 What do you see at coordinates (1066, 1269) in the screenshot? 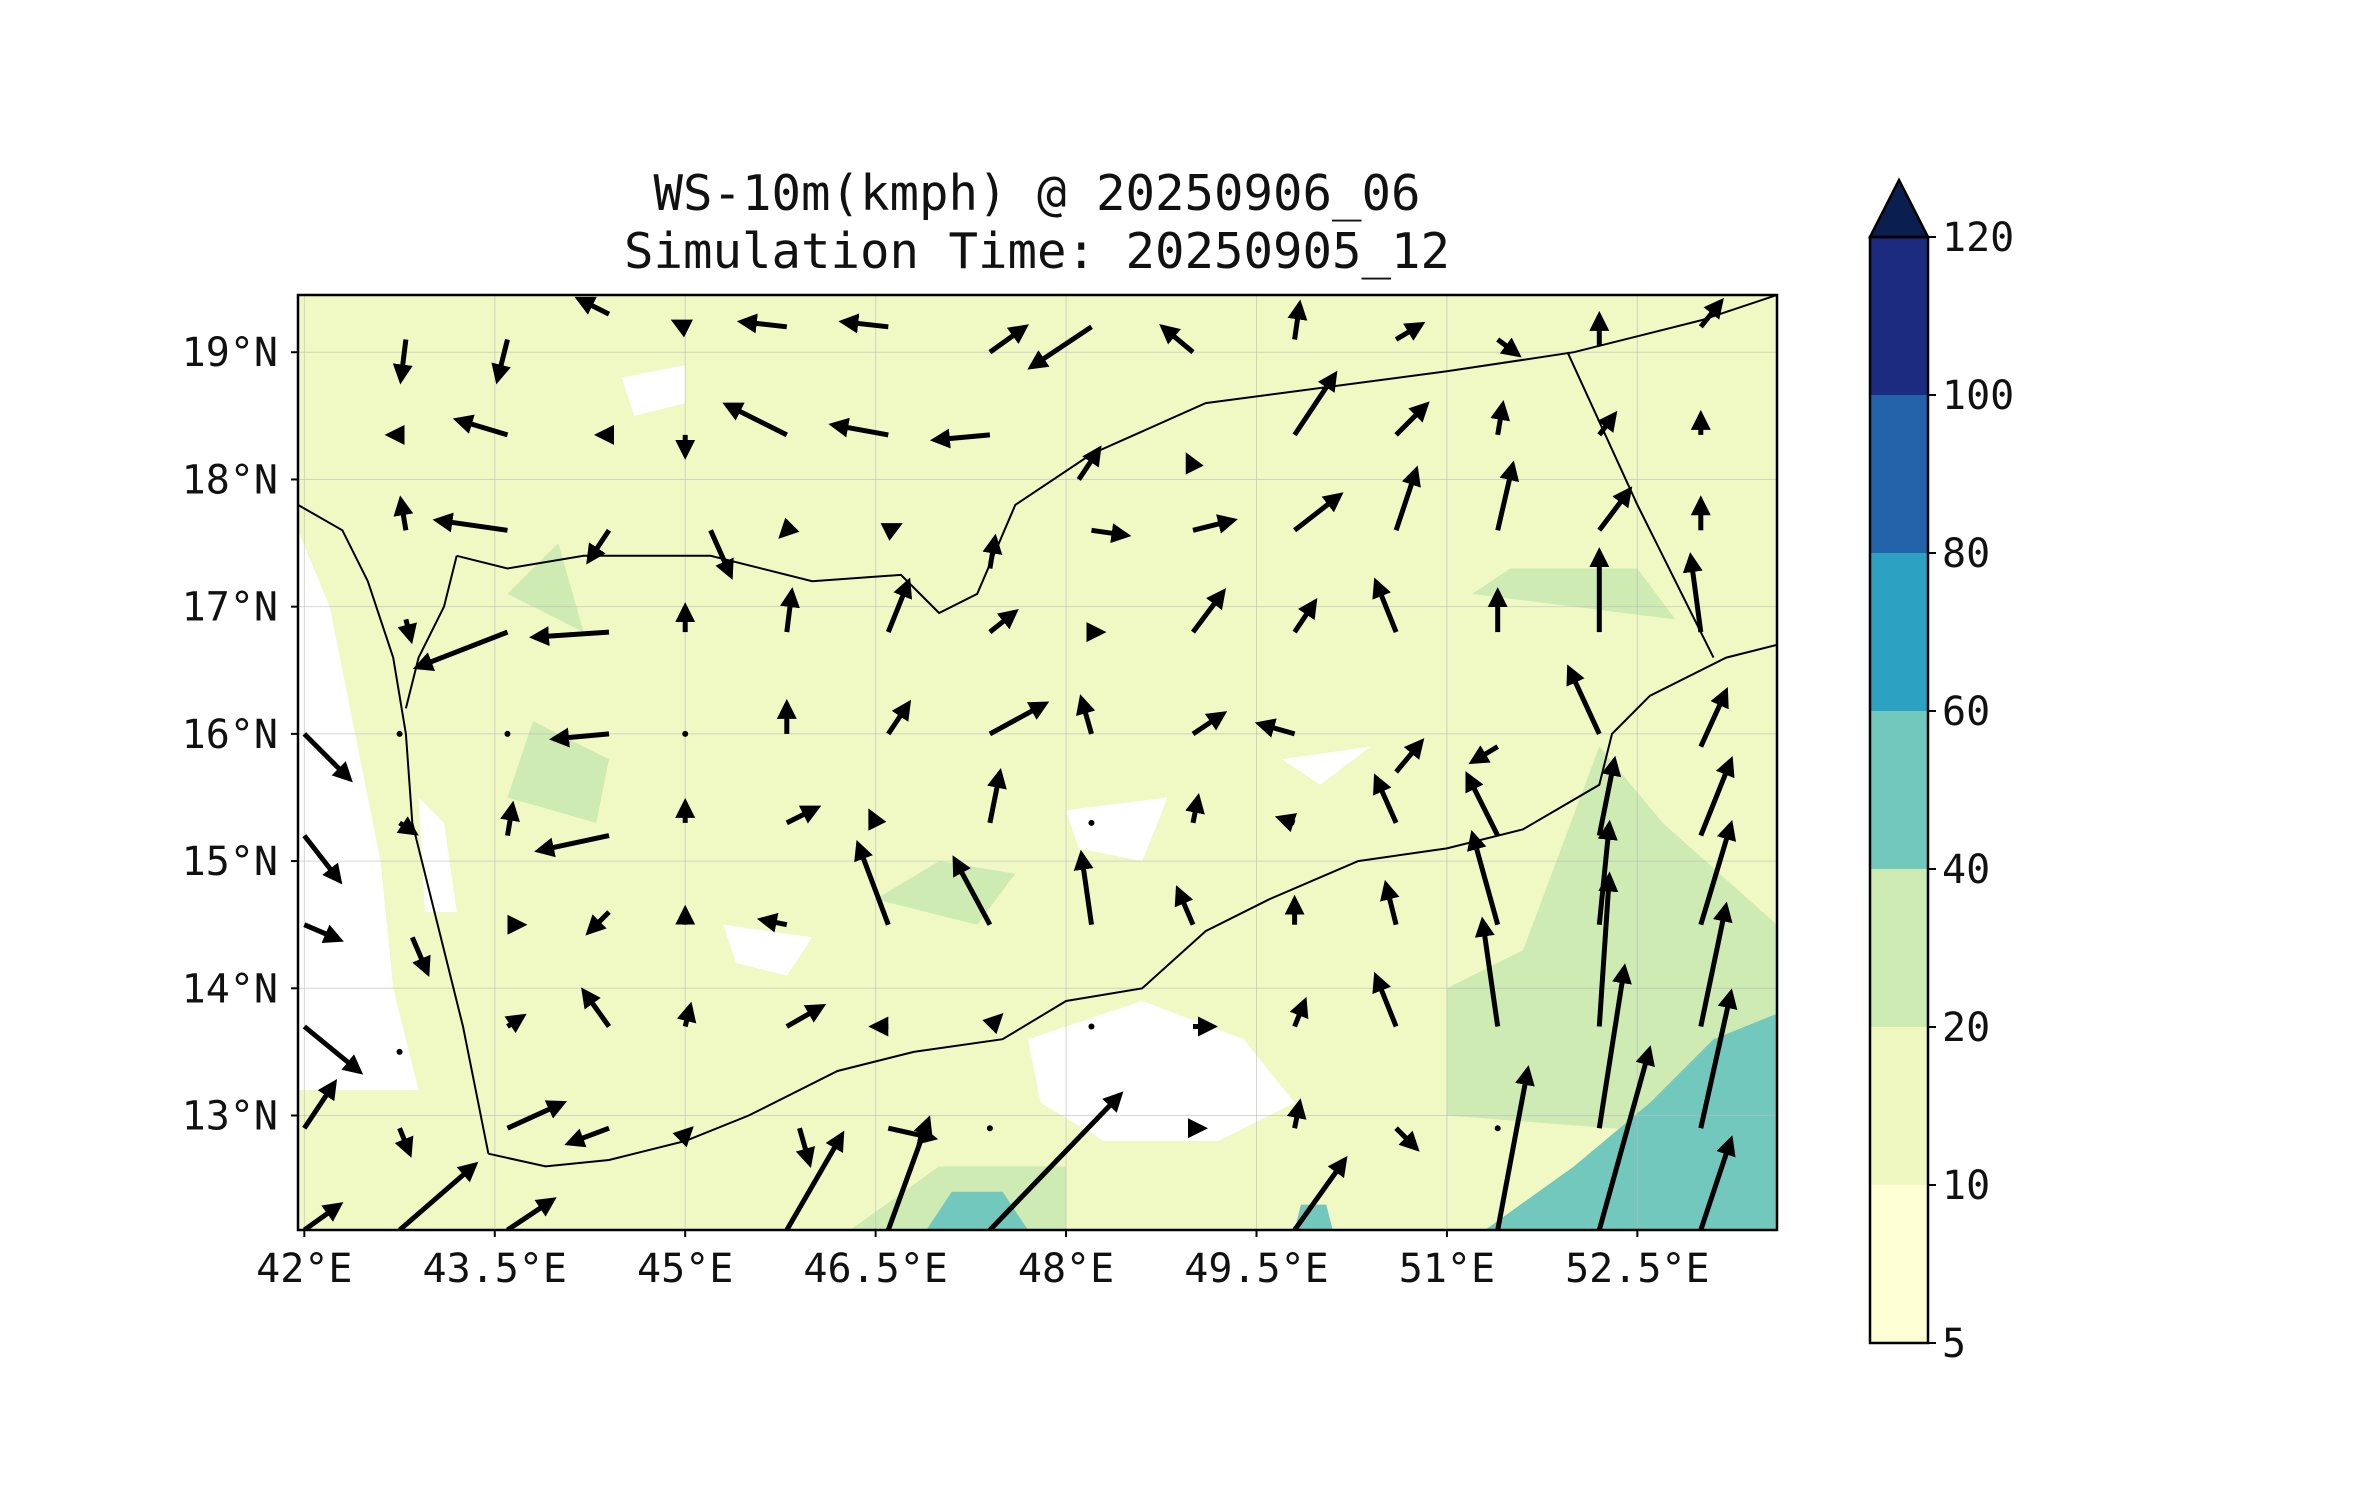
I see `lon-tick-label: 48°E` at bounding box center [1066, 1269].